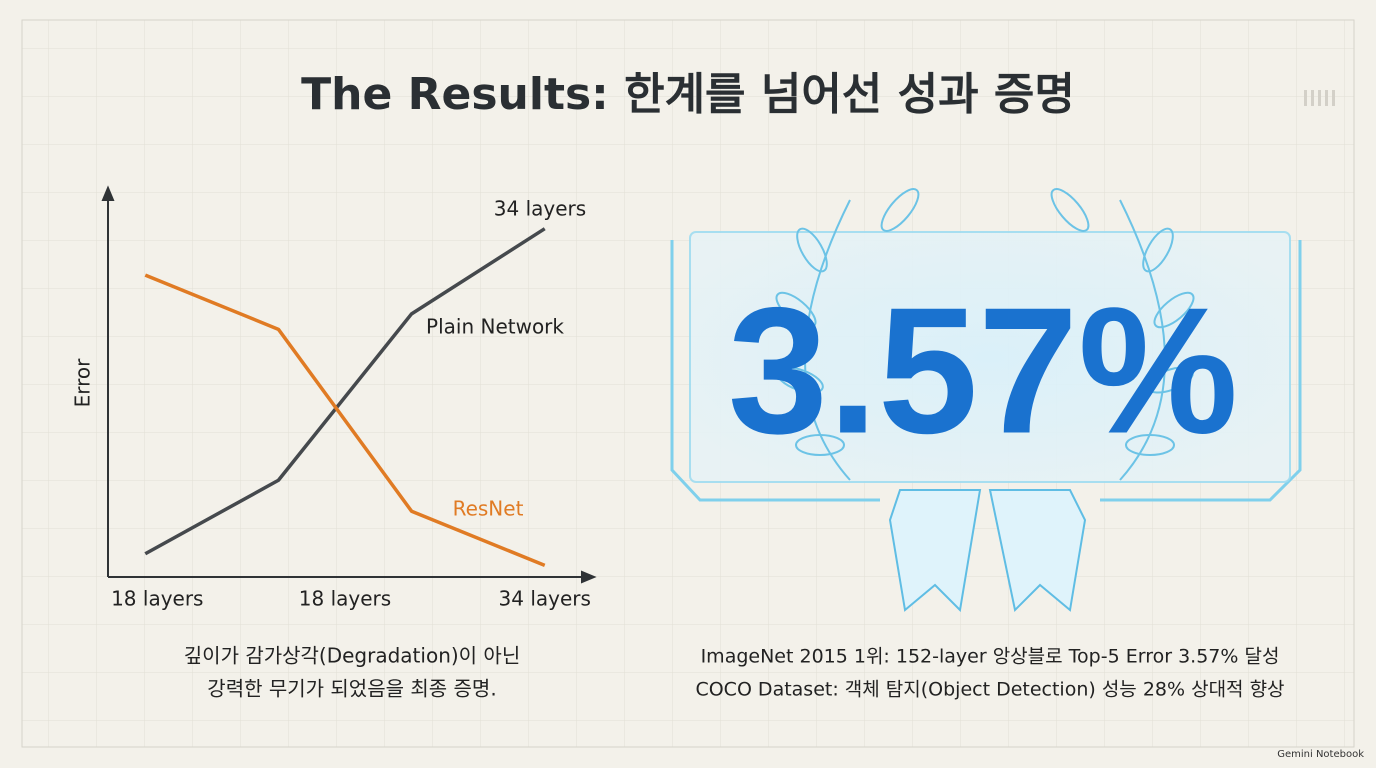  I want to click on caption-left: 깊이가 감가상각(Degradation)이 아닌, so click(352, 656).